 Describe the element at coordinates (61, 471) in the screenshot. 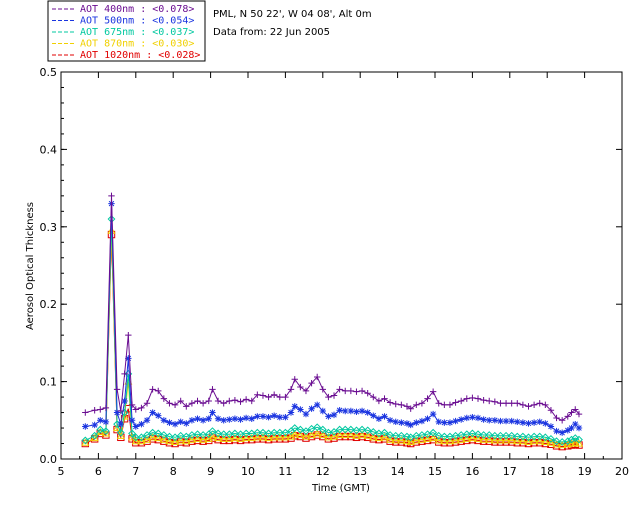

I see `x-tick-label: 5` at that location.